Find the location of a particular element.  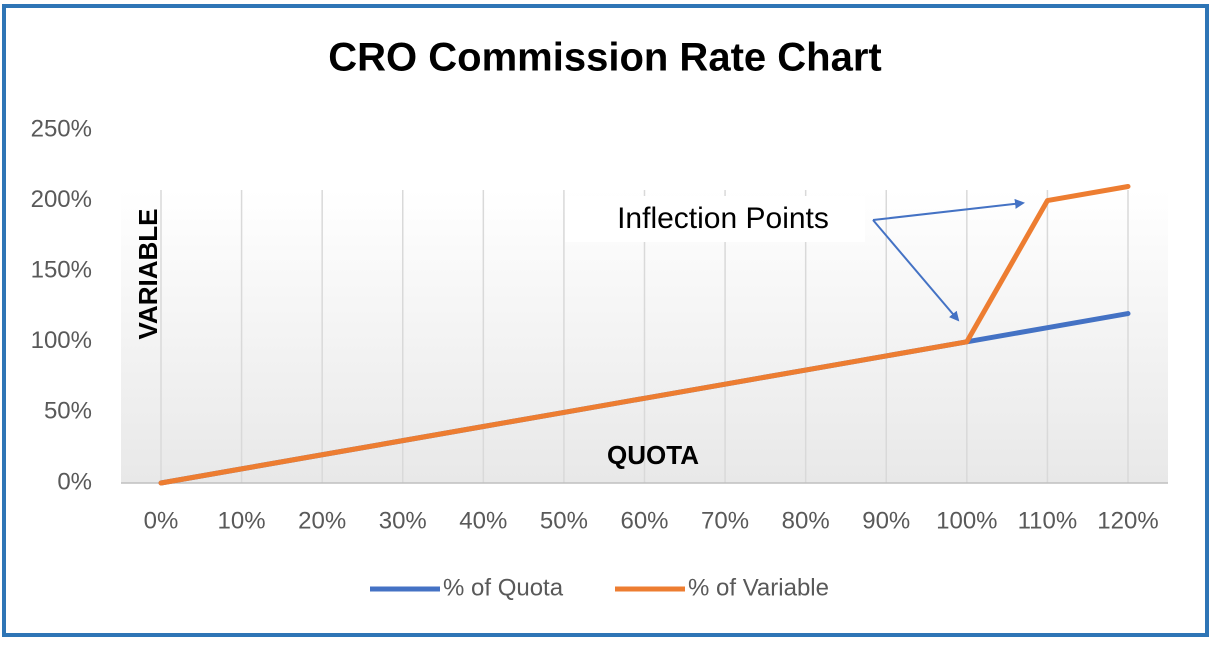

x-tick-label: 10% is located at coordinates (242, 520).